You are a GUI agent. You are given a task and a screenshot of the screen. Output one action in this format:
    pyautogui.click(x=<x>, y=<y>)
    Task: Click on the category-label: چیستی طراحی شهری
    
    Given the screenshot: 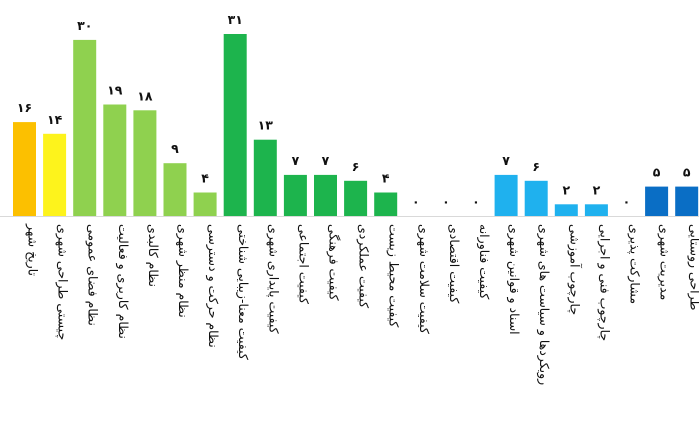 What is the action you would take?
    pyautogui.click(x=63, y=282)
    